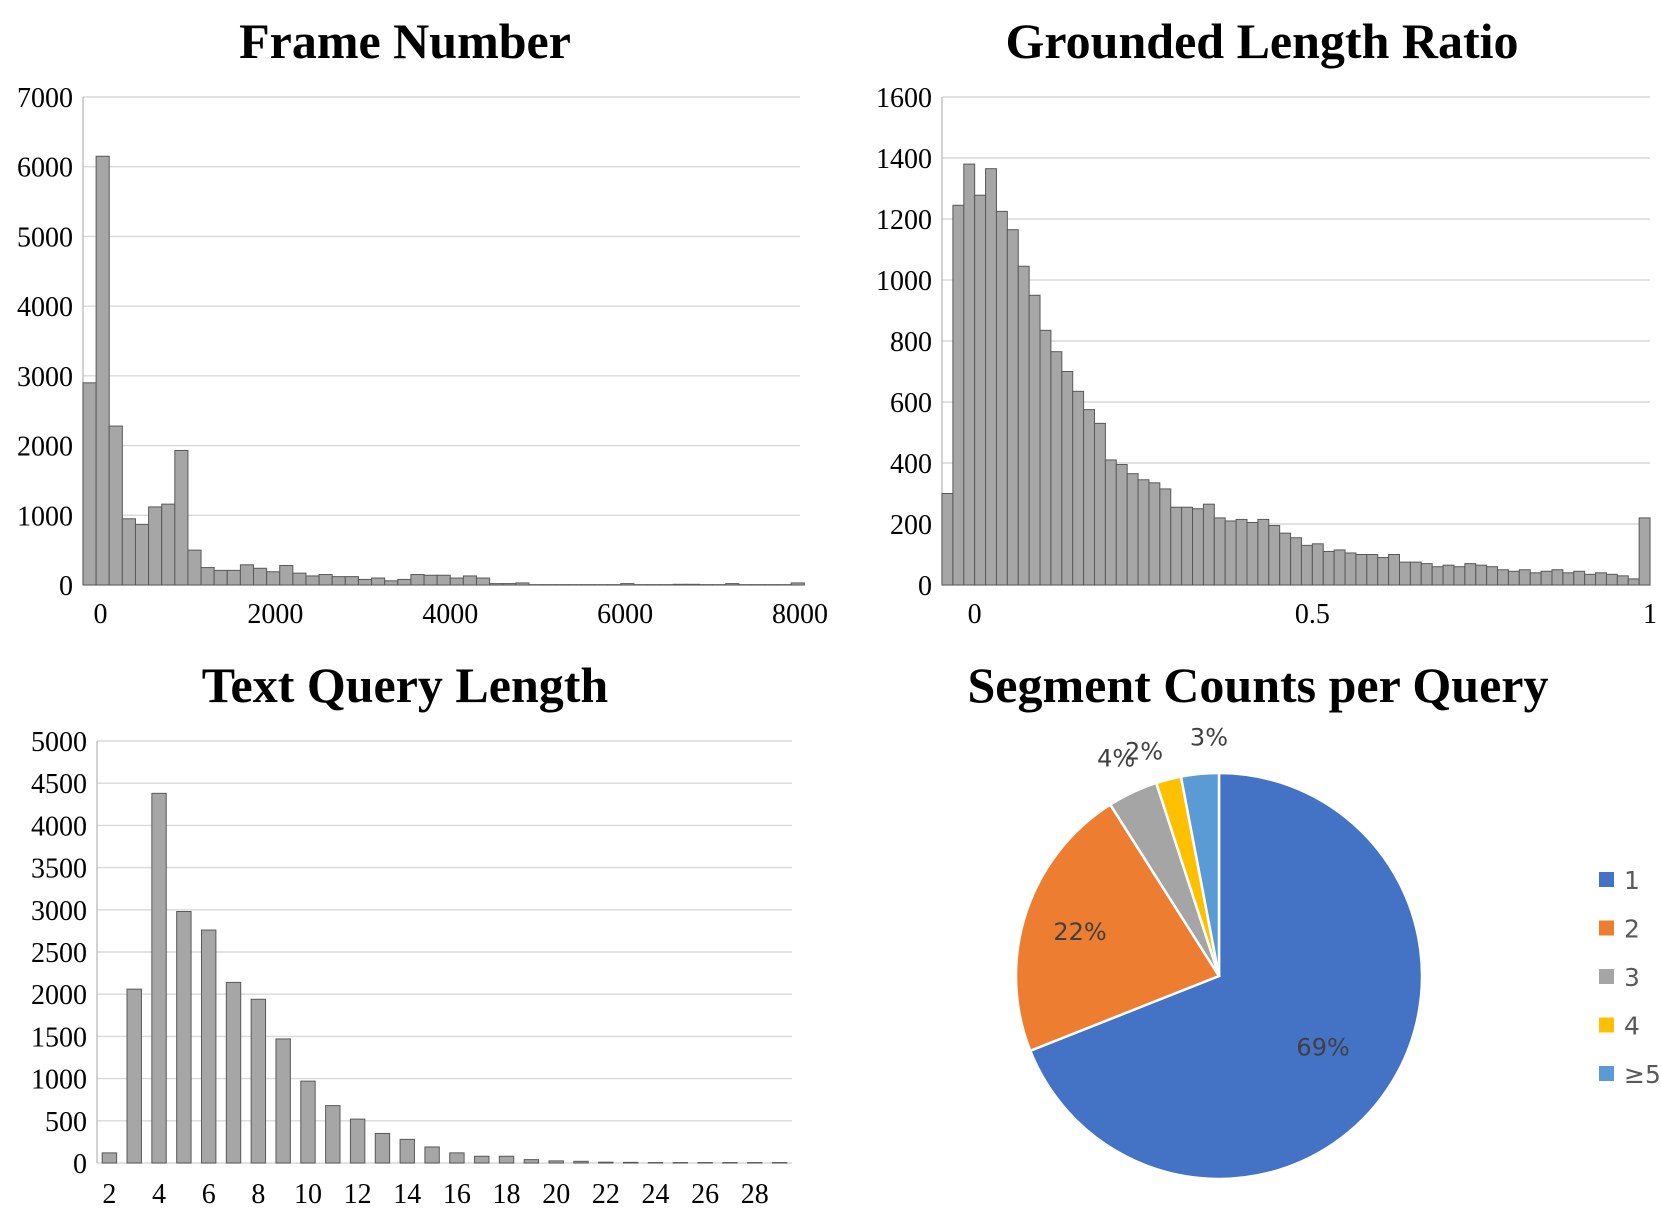  What do you see at coordinates (1630, 977) in the screenshot?
I see `pie-legend: 1 2 3 4 ≥5` at bounding box center [1630, 977].